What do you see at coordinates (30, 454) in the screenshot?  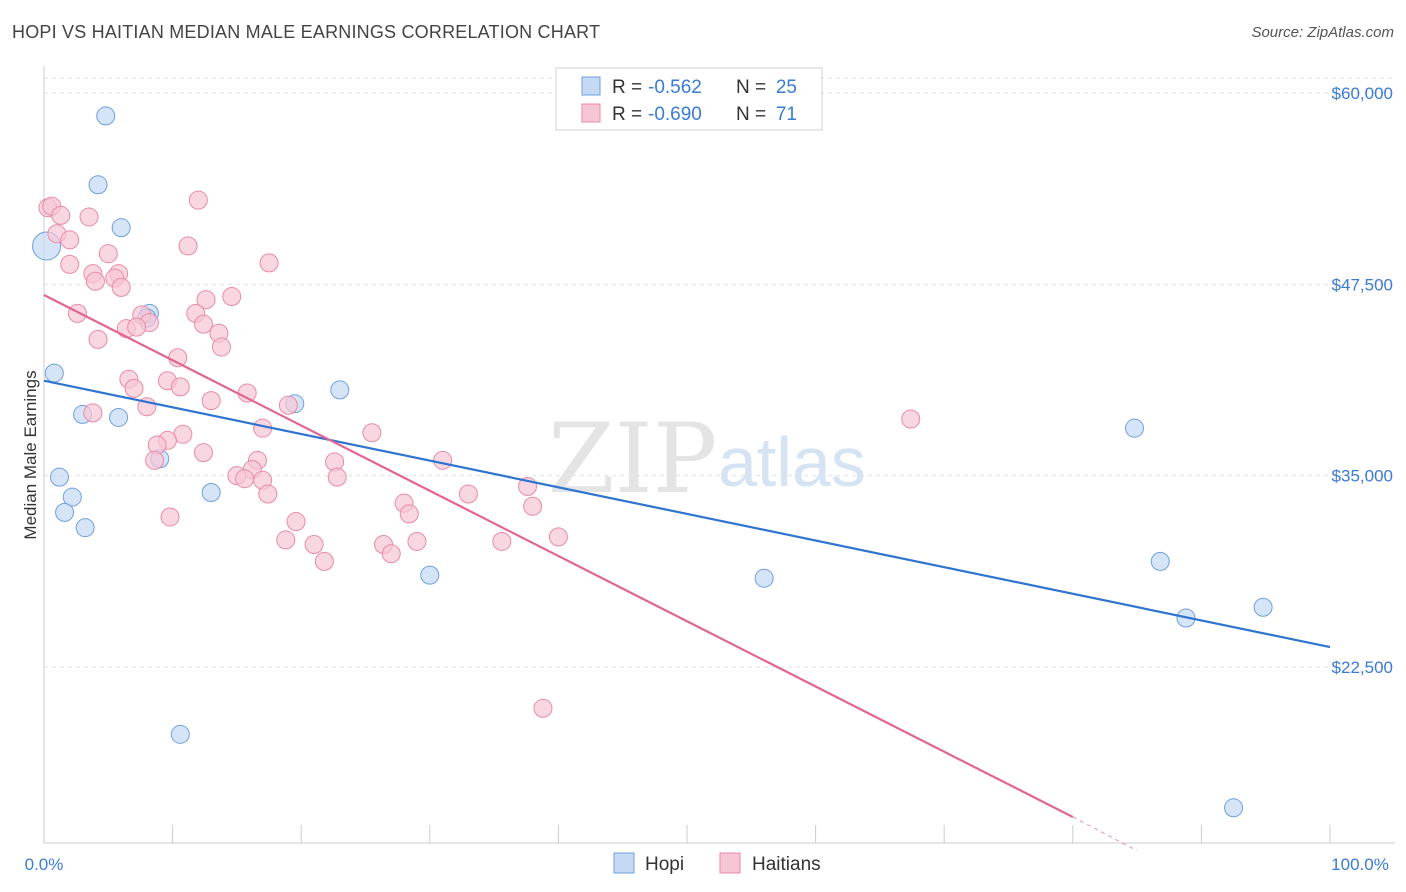 I see `y-axis-title: Median Male Earnings` at bounding box center [30, 454].